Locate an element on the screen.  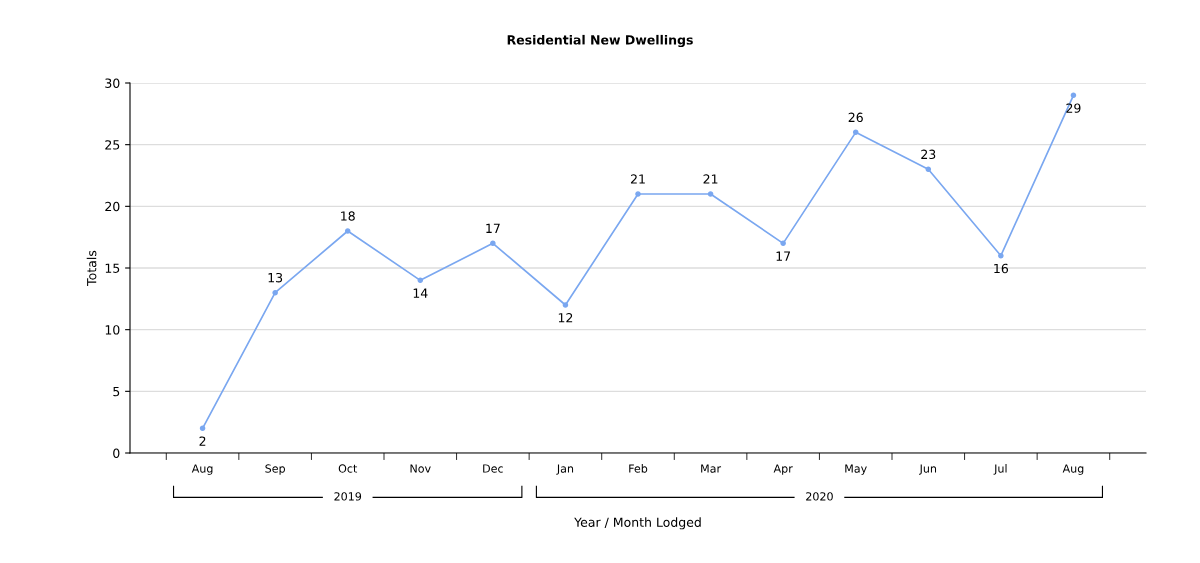
x-tick-label: Jun is located at coordinates (928, 469).